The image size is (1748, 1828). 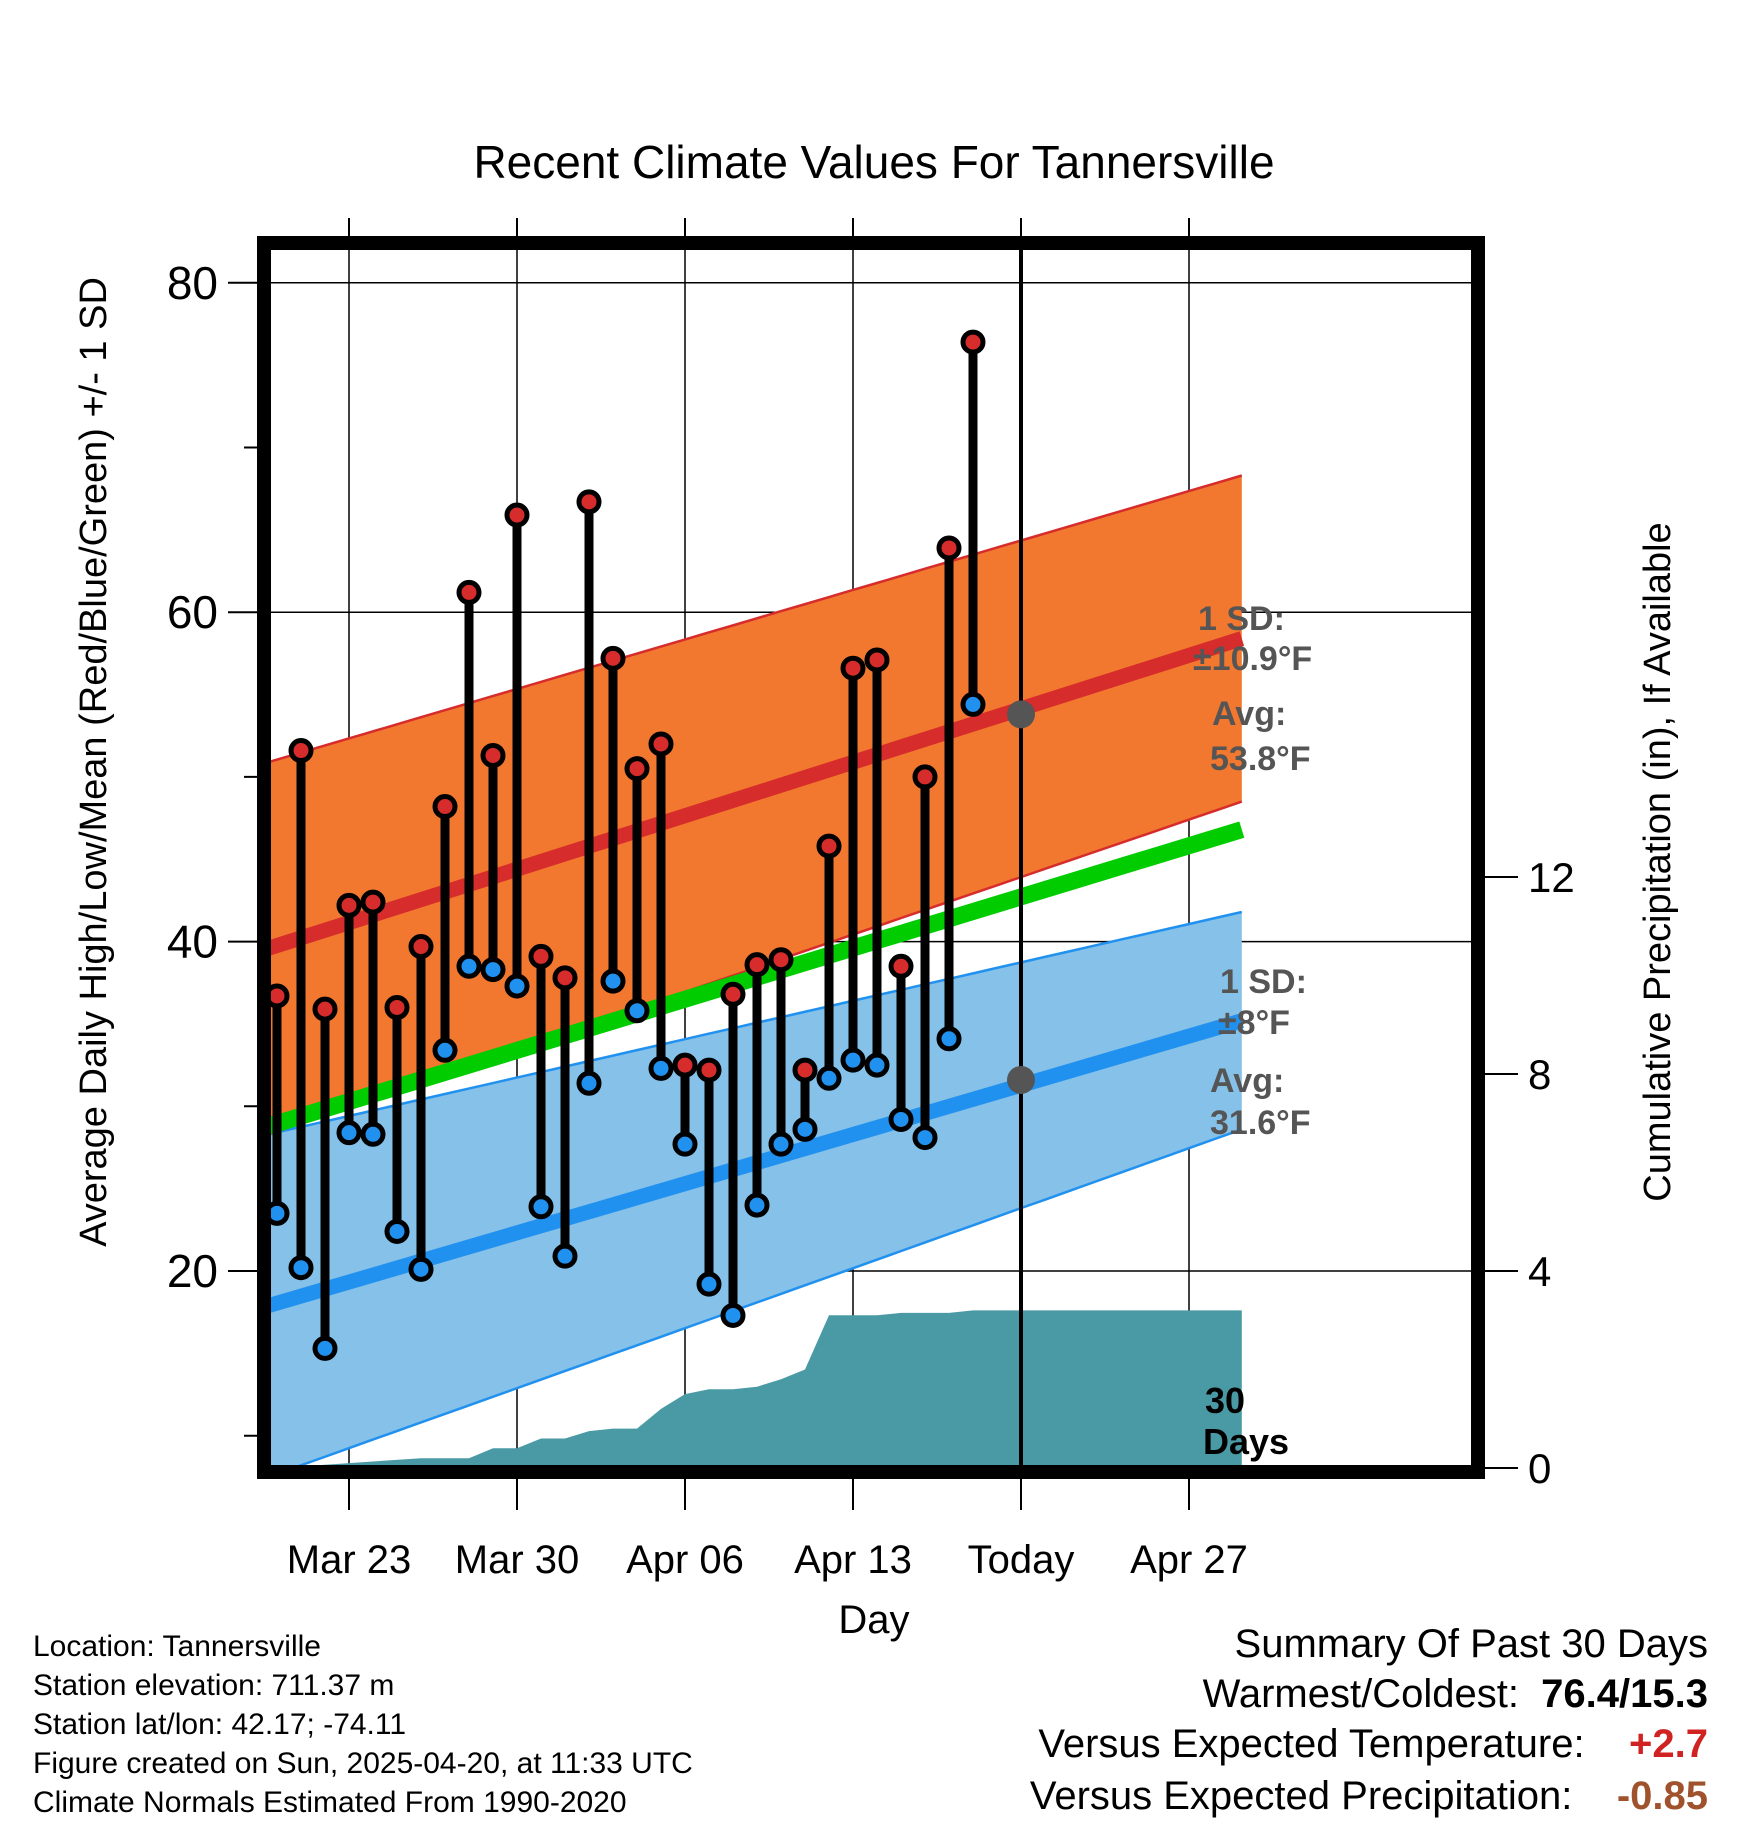 I want to click on normal-high-line, so click(x=756, y=793).